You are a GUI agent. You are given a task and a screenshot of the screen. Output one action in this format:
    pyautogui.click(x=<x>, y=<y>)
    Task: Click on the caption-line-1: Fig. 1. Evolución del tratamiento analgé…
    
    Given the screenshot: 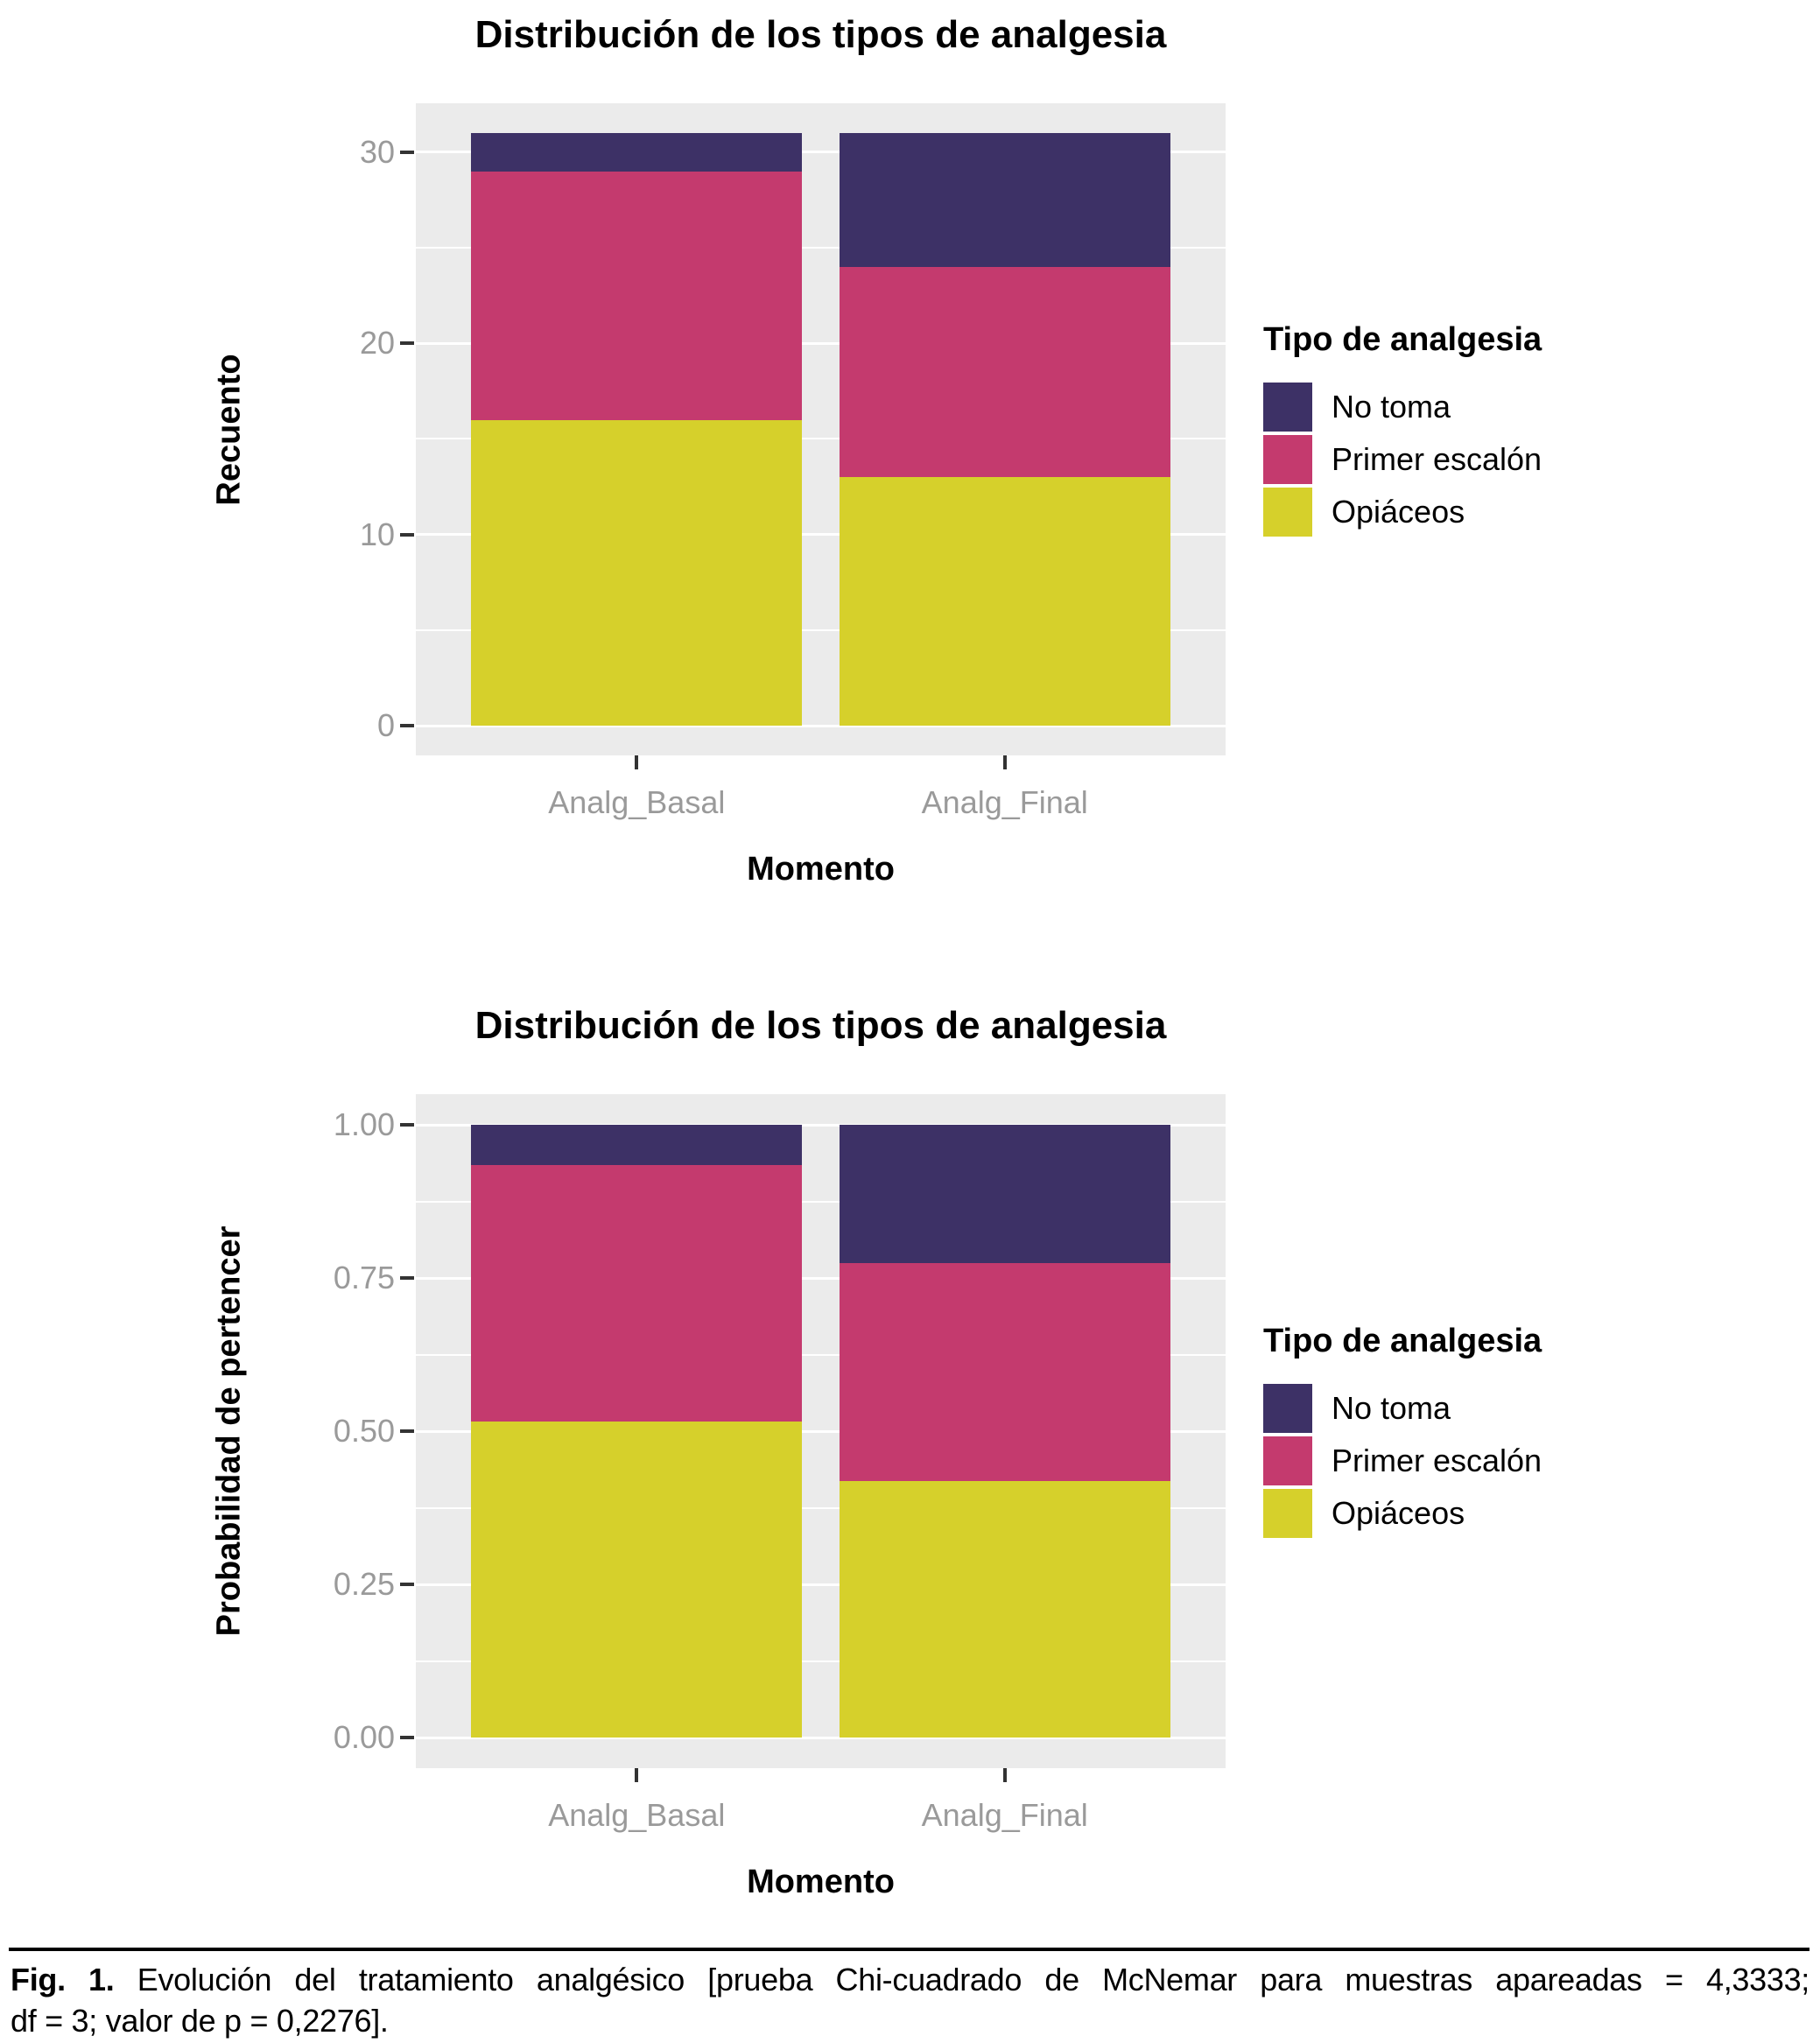 What is the action you would take?
    pyautogui.click(x=910, y=1980)
    